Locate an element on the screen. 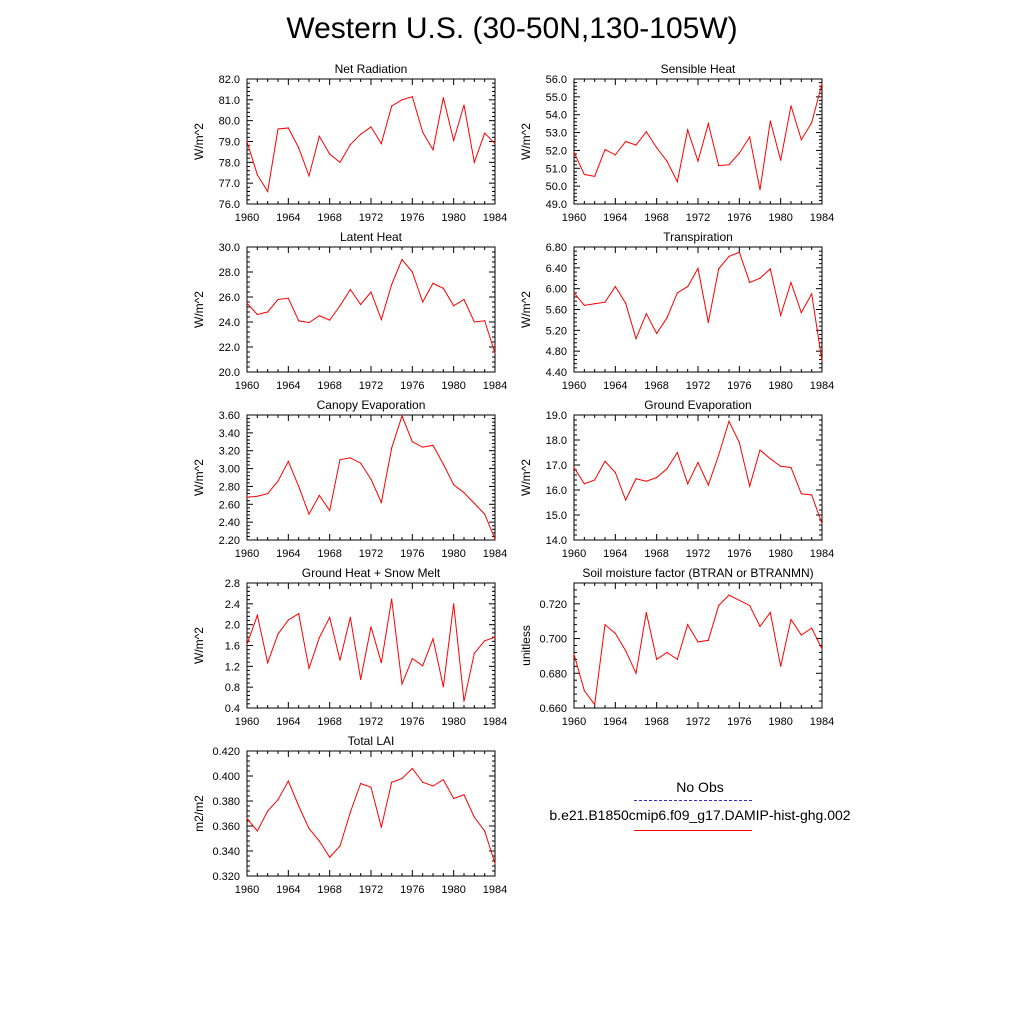 The width and height of the screenshot is (1024, 1024). y-tick-label: 50.0 is located at coordinates (556, 187).